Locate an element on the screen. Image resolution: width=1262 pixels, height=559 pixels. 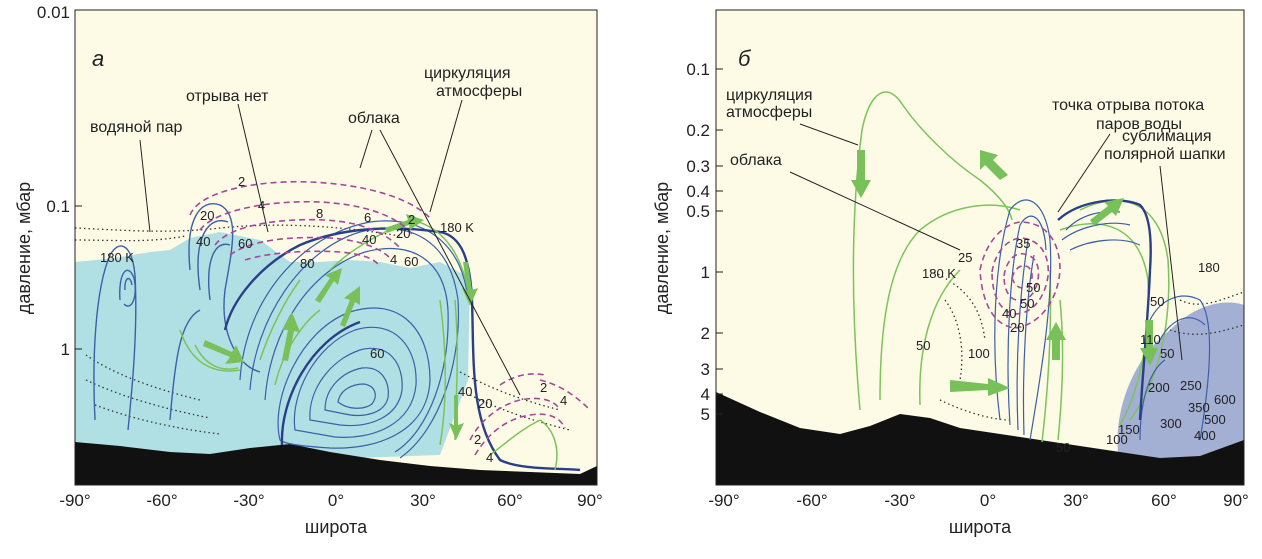
y-tick-label-b: 2 is located at coordinates (705, 333).